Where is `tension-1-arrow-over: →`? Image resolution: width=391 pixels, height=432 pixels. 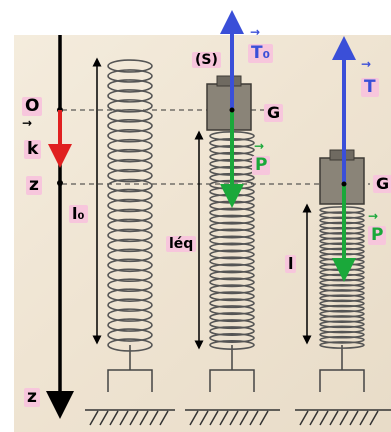 tension-1-arrow-over: → is located at coordinates (255, 32).